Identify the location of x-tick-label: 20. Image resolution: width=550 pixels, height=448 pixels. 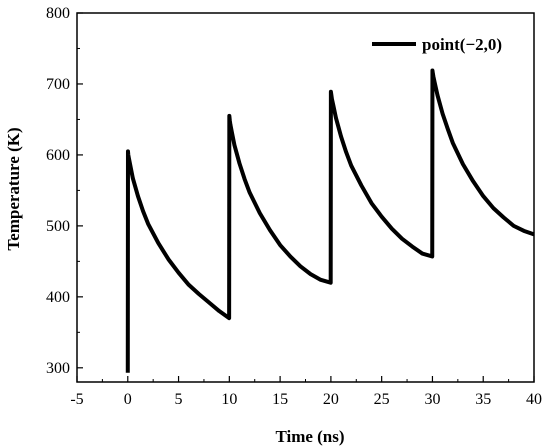
(331, 399).